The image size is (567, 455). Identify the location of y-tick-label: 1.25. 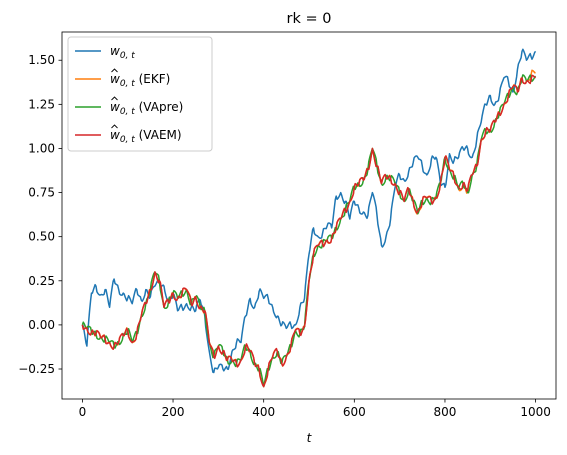
(41, 104).